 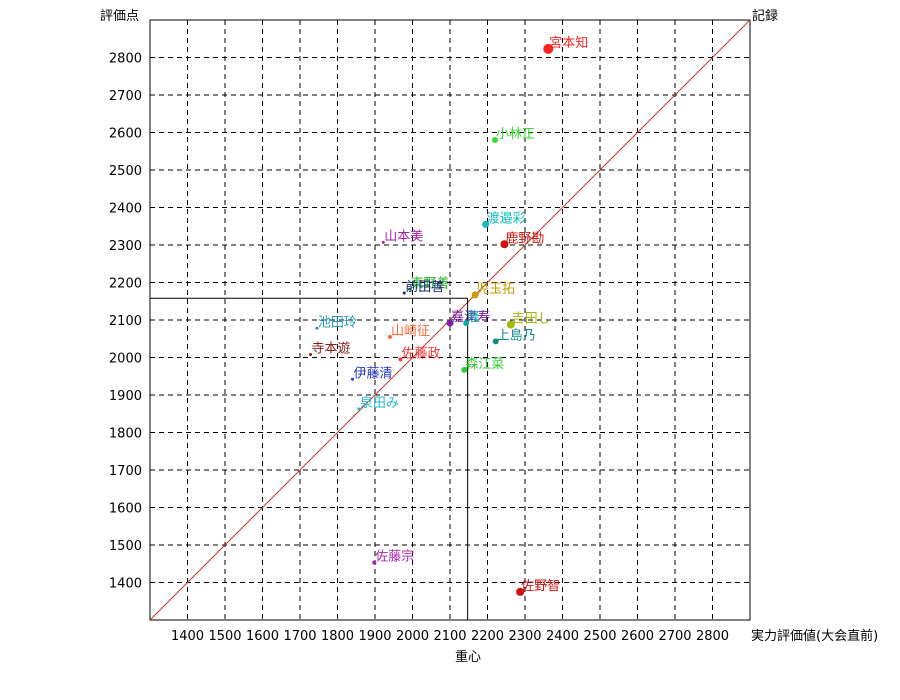 I want to click on point-label: 隆, so click(x=473, y=317).